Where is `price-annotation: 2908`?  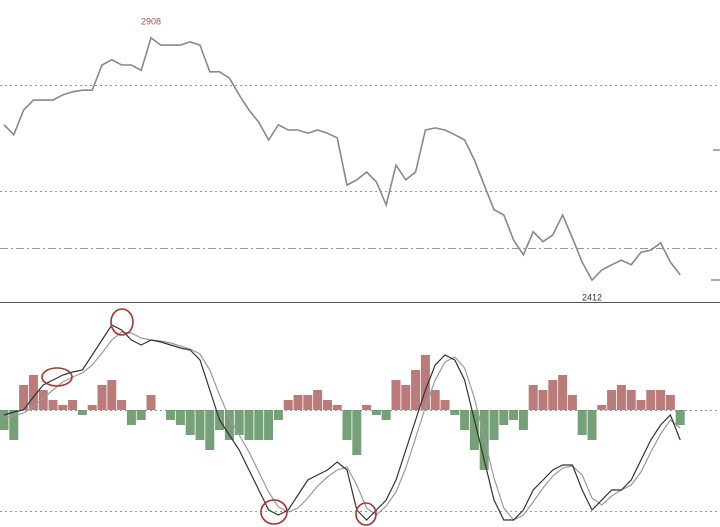
price-annotation: 2908 is located at coordinates (151, 21).